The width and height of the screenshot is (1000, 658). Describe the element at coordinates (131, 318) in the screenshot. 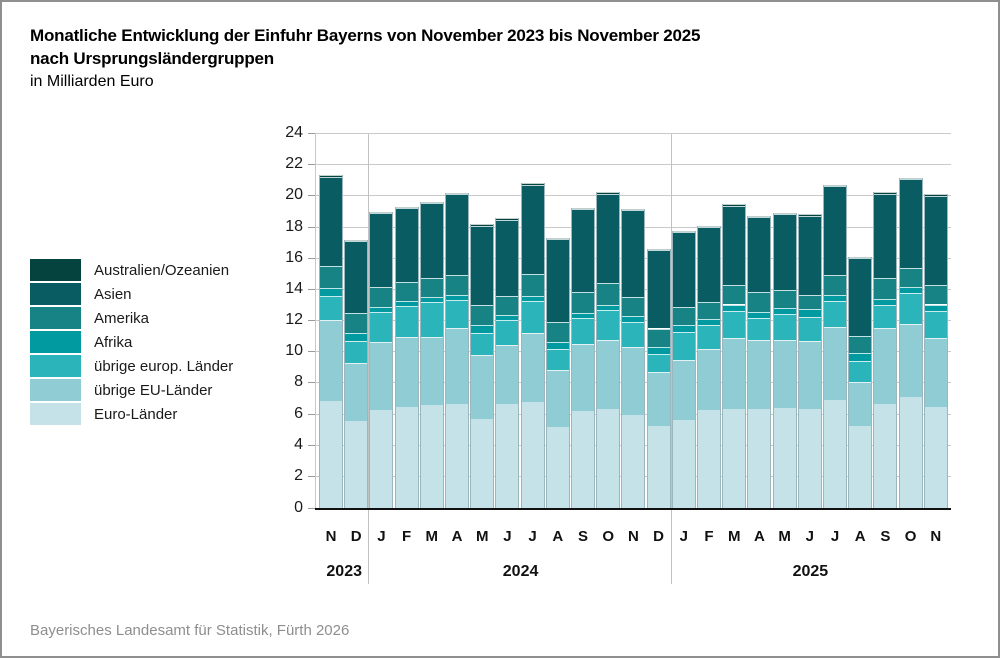

I see `legend-item: Amerika` at that location.